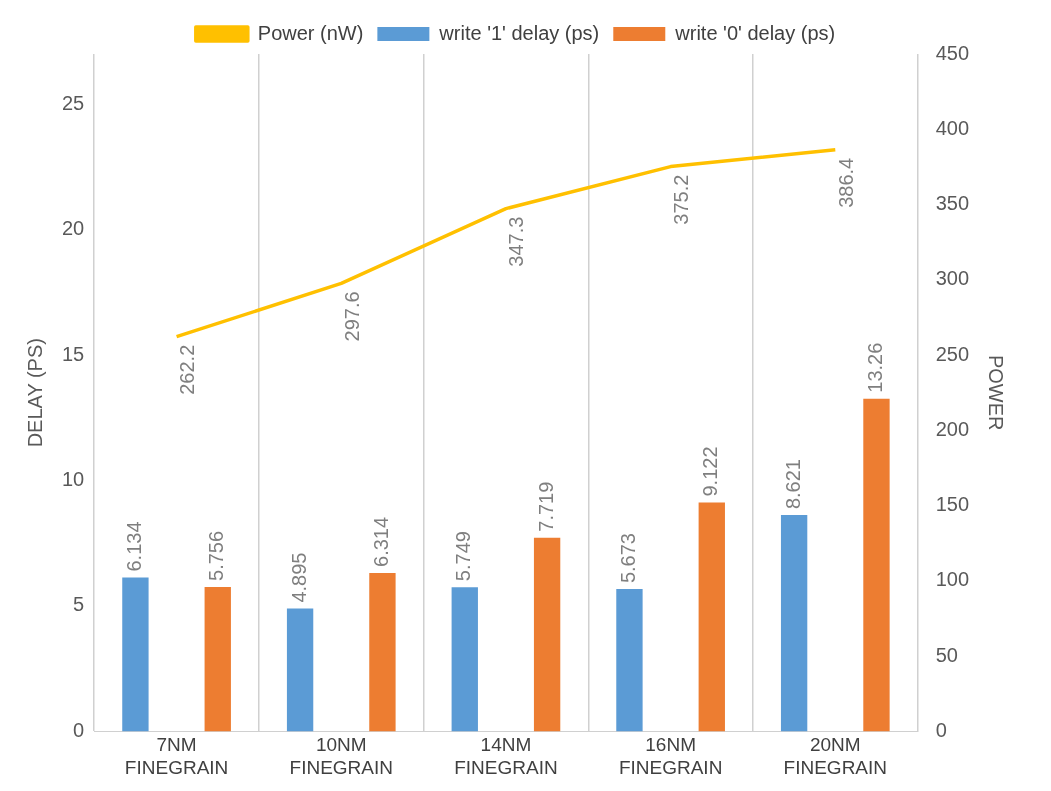  I want to click on legend-label: write '1' delay (ps), so click(519, 32).